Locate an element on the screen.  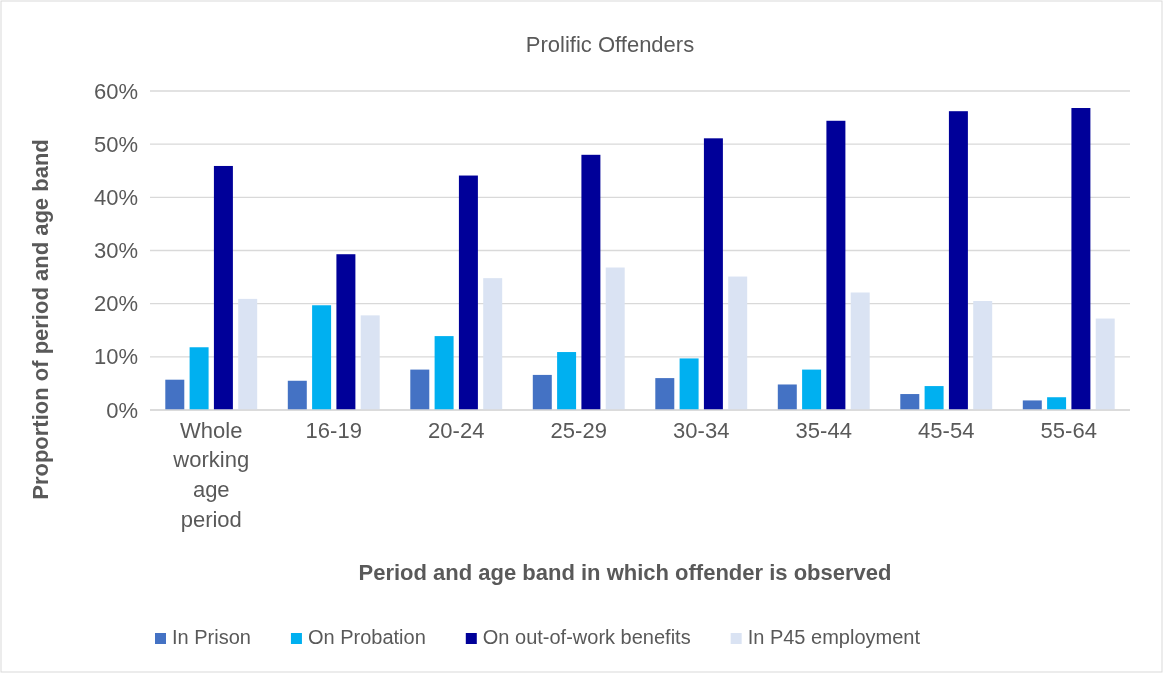
legend-label: On Probation is located at coordinates (366, 637).